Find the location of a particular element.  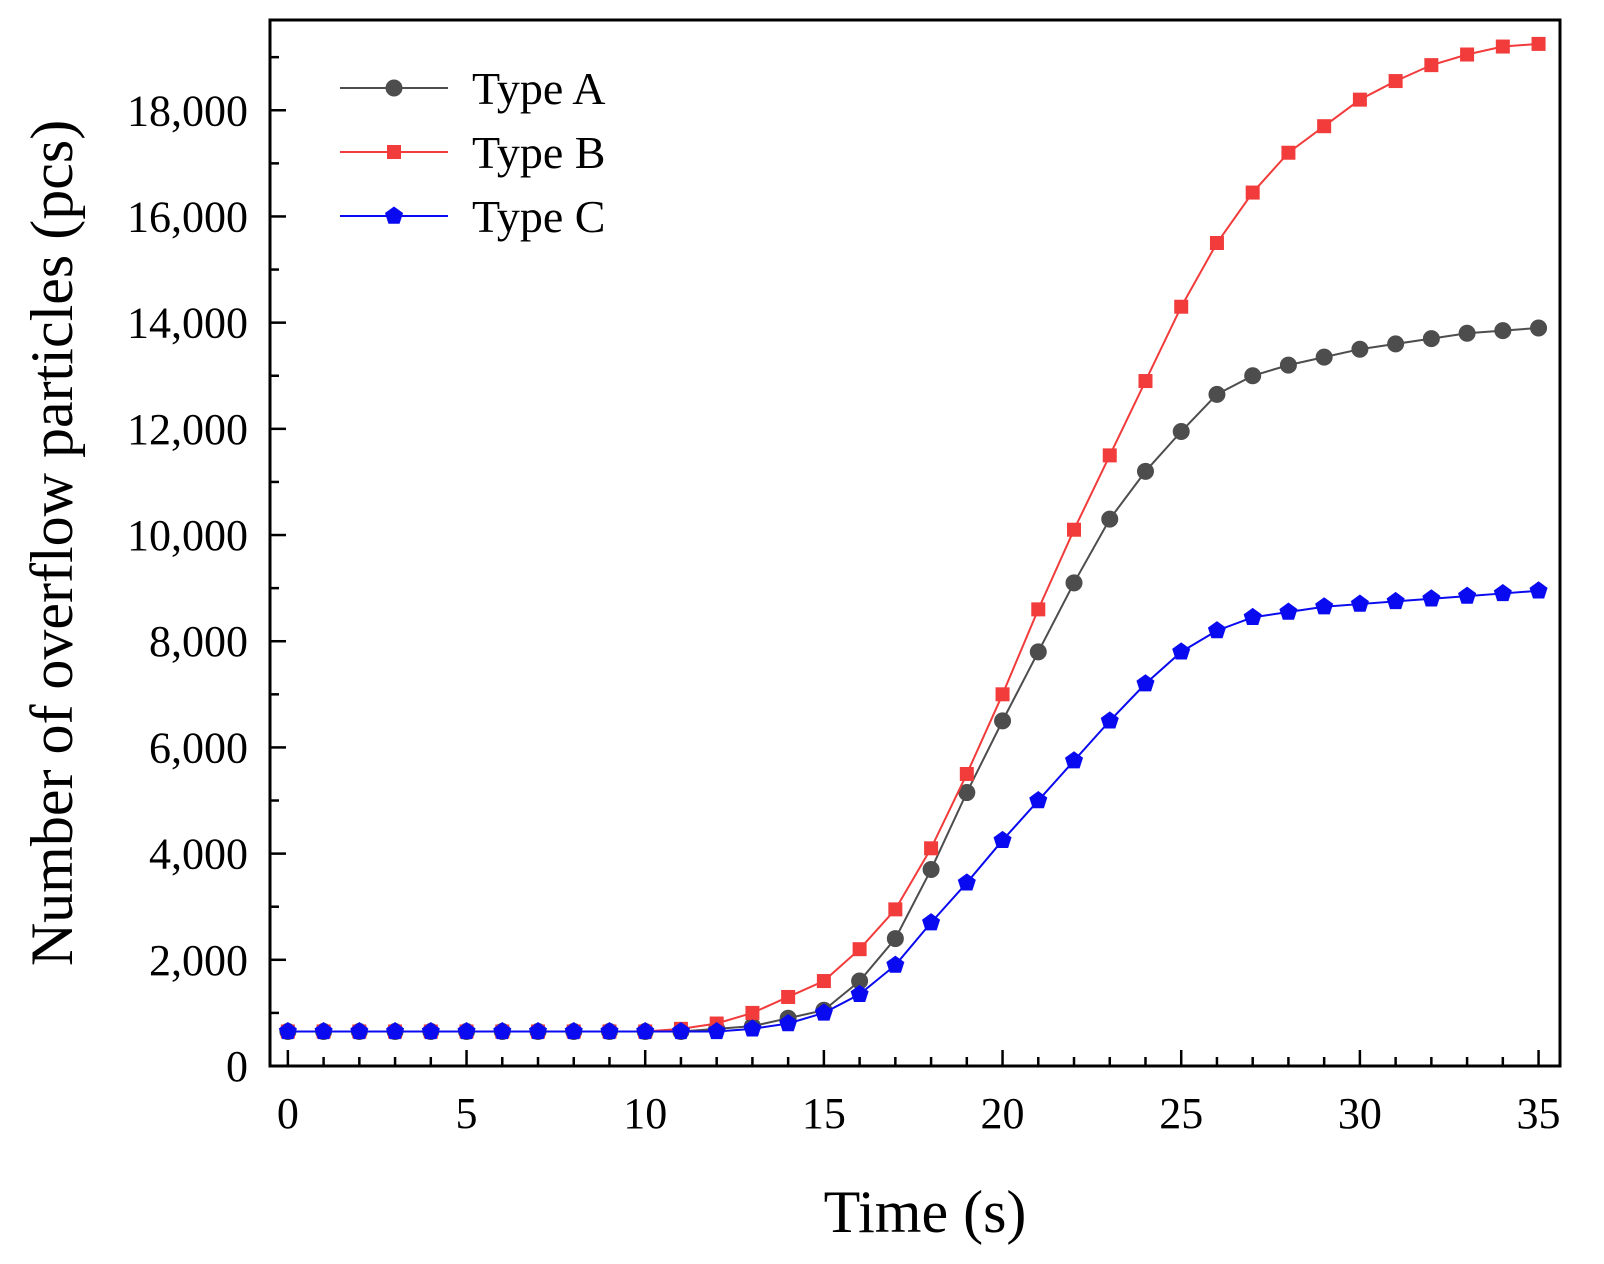

legend-item-type-a: Type A is located at coordinates (473, 88).